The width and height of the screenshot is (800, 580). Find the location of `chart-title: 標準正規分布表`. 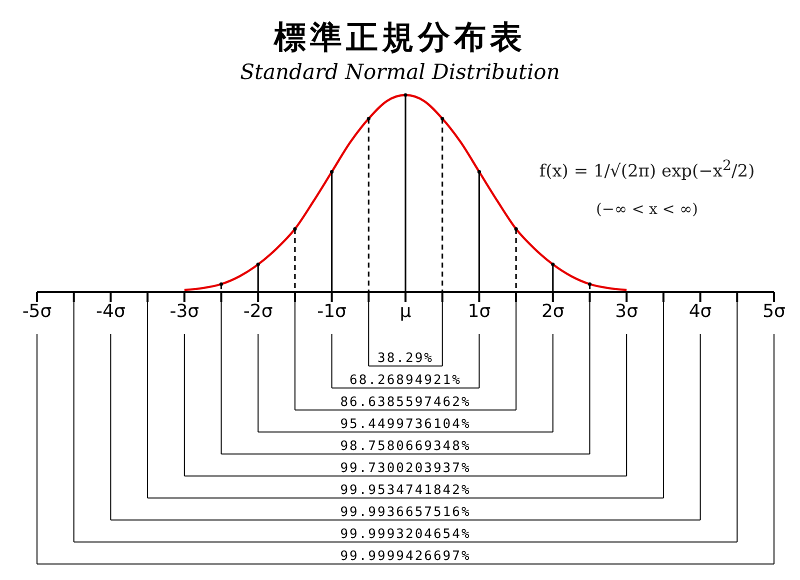

chart-title: 標準正規分布表 is located at coordinates (399, 37).